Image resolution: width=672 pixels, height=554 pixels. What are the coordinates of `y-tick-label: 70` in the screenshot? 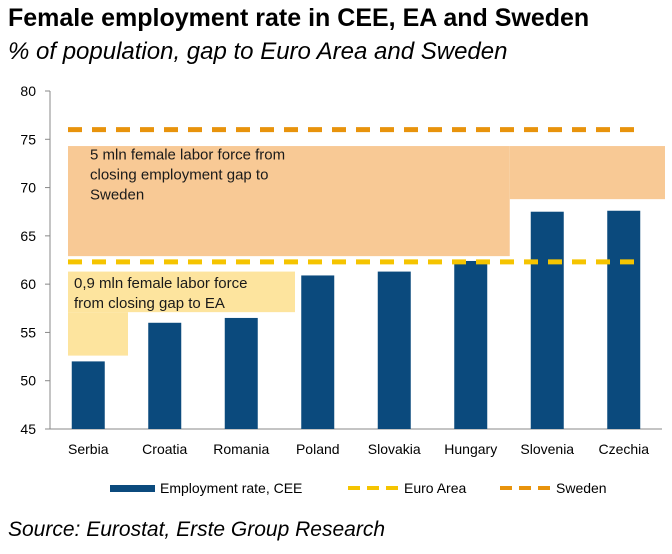 It's located at (28, 188).